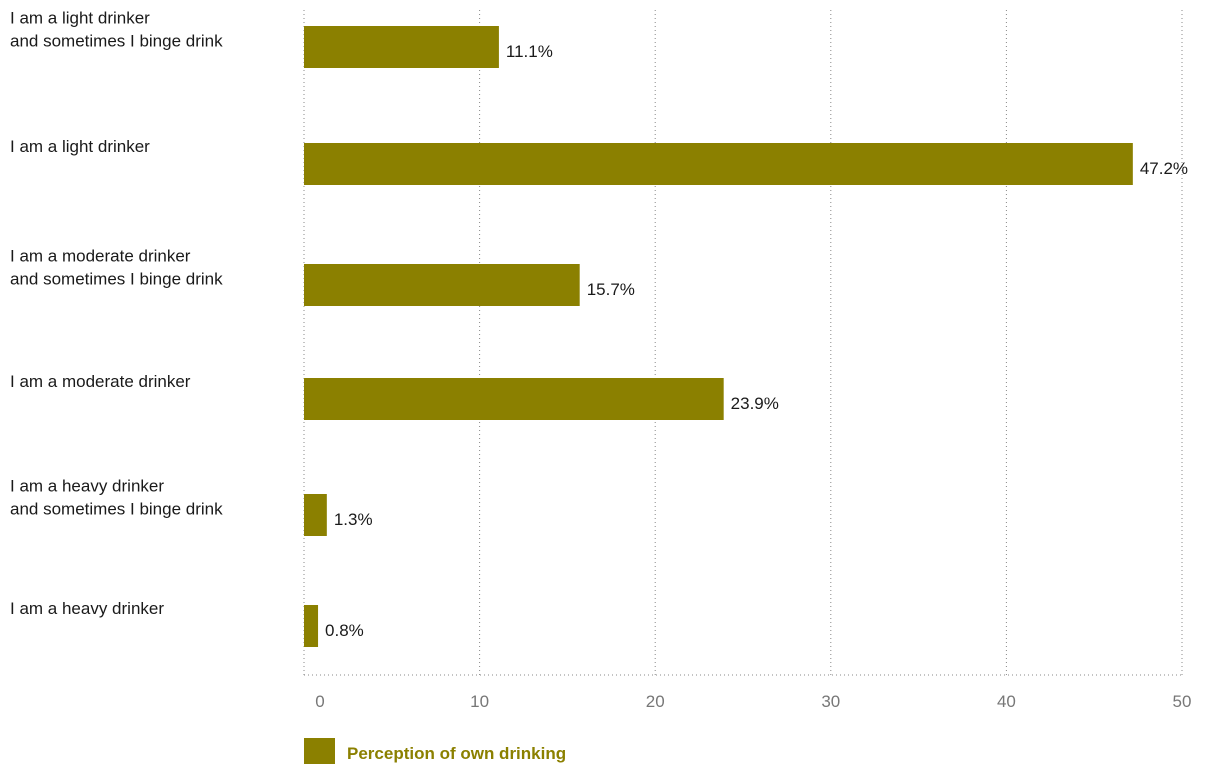 The height and width of the screenshot is (764, 1210). What do you see at coordinates (830, 701) in the screenshot?
I see `x-tick-label: 30` at bounding box center [830, 701].